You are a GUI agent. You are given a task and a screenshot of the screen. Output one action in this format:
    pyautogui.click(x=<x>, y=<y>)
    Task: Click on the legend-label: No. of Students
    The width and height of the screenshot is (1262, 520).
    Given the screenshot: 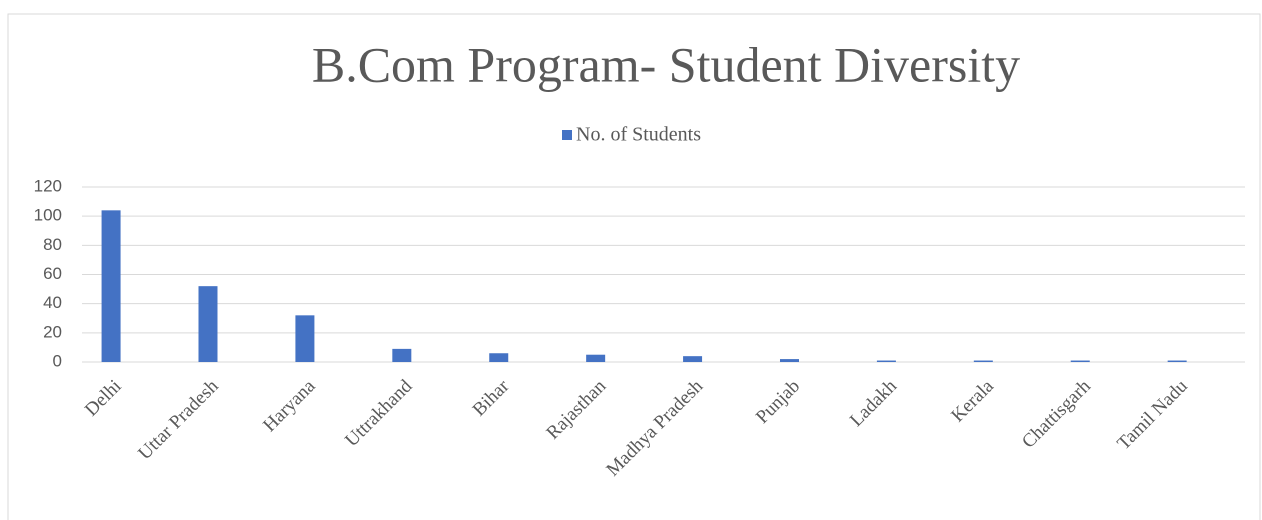 What is the action you would take?
    pyautogui.click(x=638, y=135)
    